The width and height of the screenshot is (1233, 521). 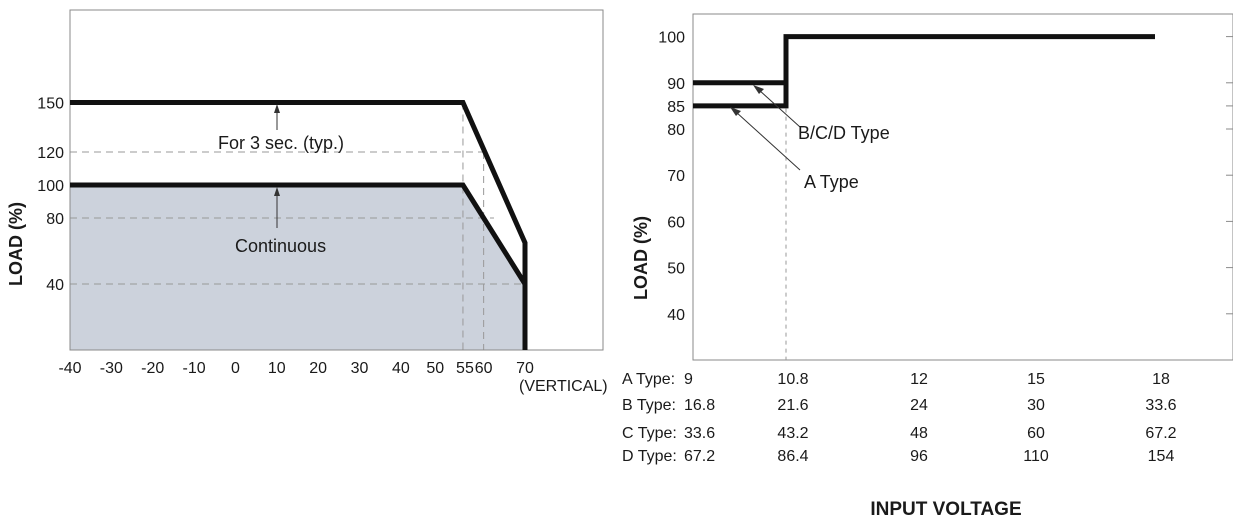 I want to click on table-cell: 24, so click(x=919, y=405).